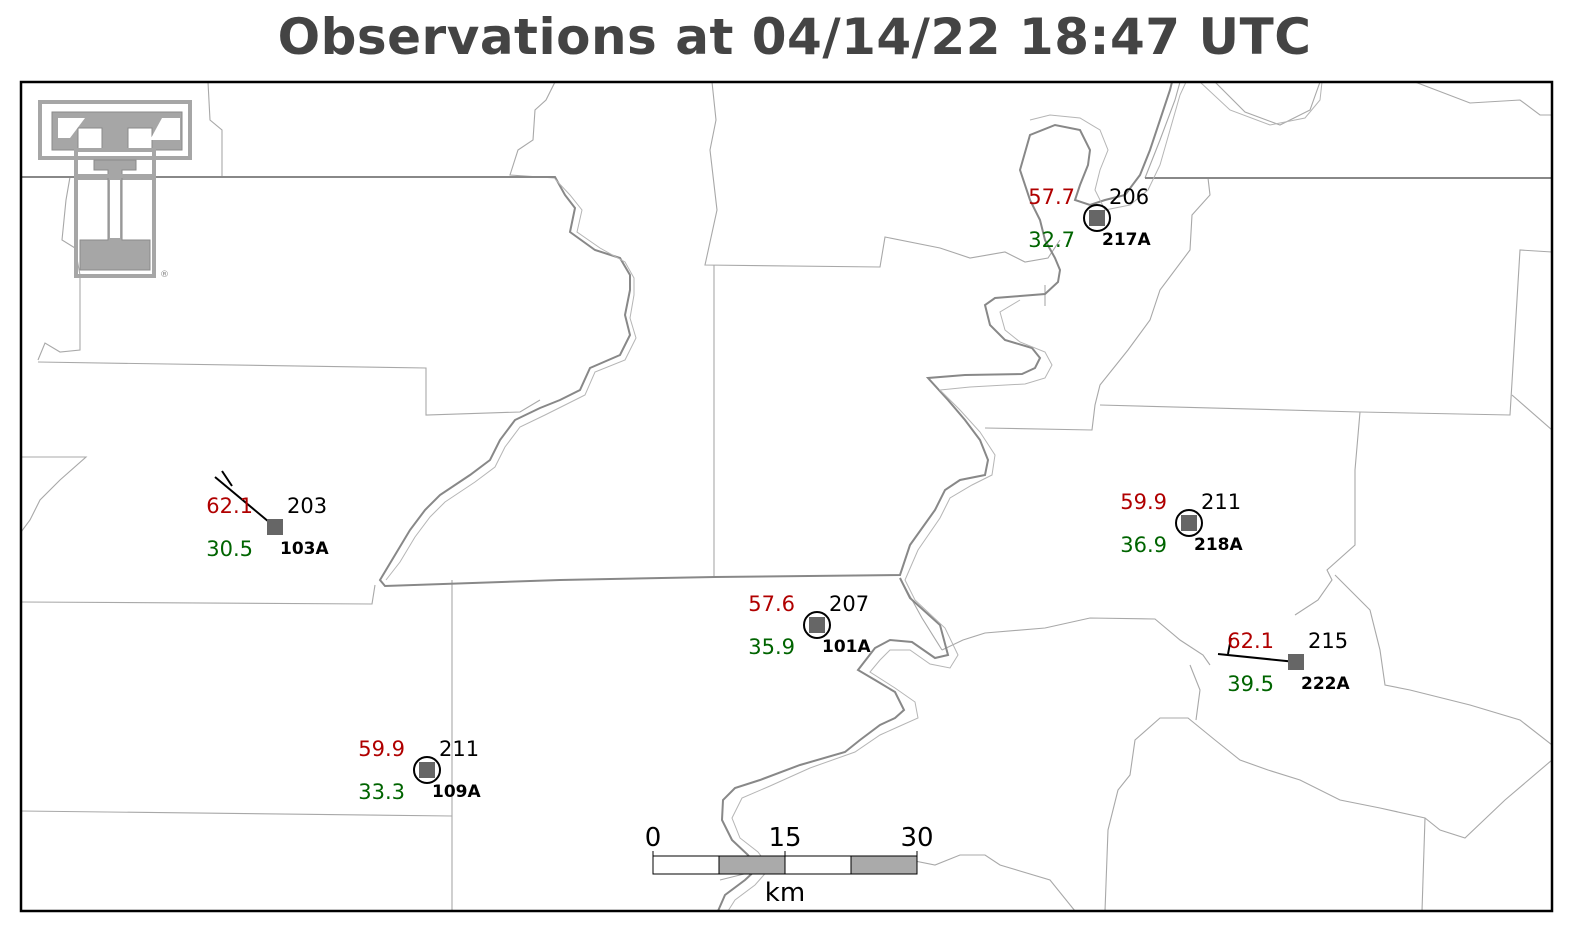 The width and height of the screenshot is (1589, 941). Describe the element at coordinates (1218, 545) in the screenshot. I see `station-id-label: 218A` at that location.